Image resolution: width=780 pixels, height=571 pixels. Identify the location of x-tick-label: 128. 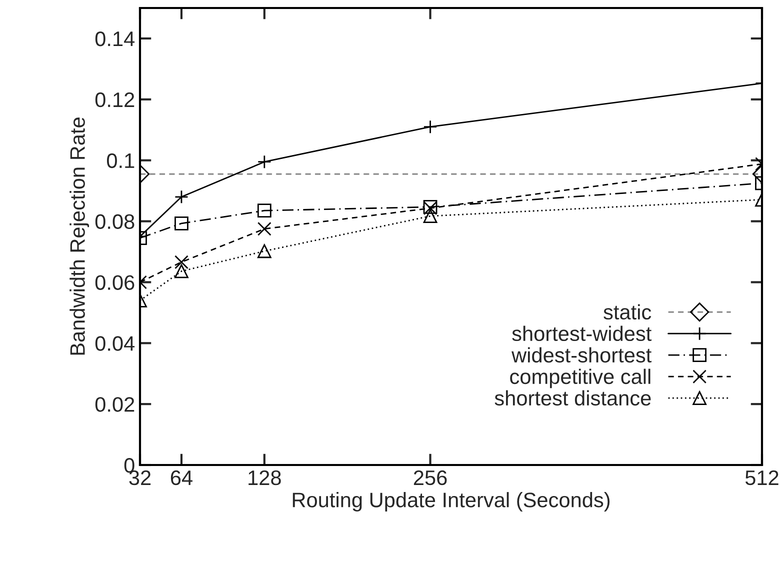
(264, 478).